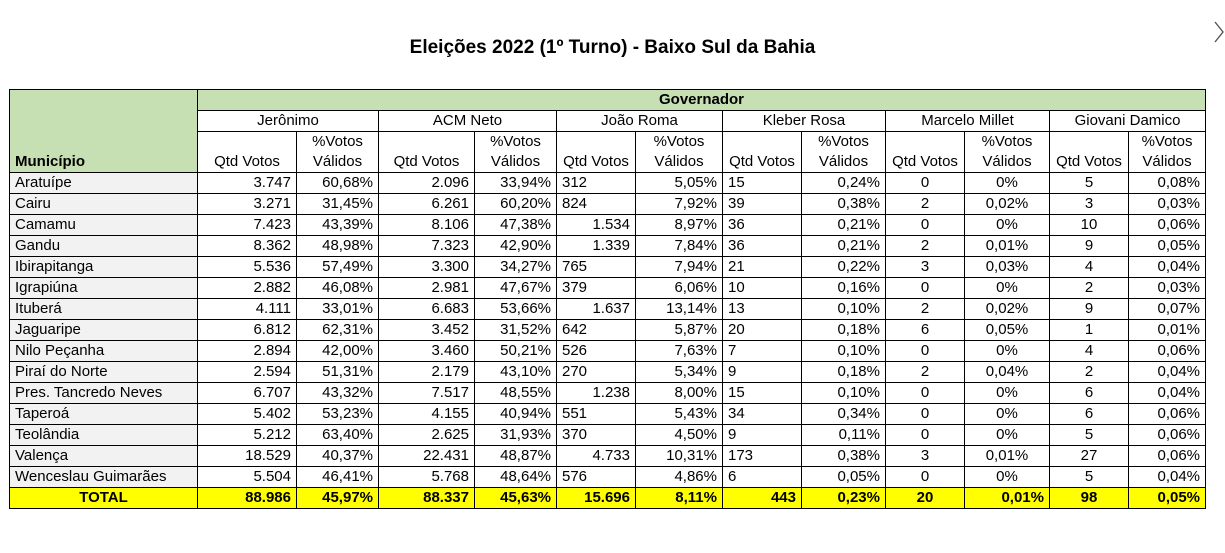  What do you see at coordinates (426, 288) in the screenshot?
I see `qtd-votos-cell: 2.981` at bounding box center [426, 288].